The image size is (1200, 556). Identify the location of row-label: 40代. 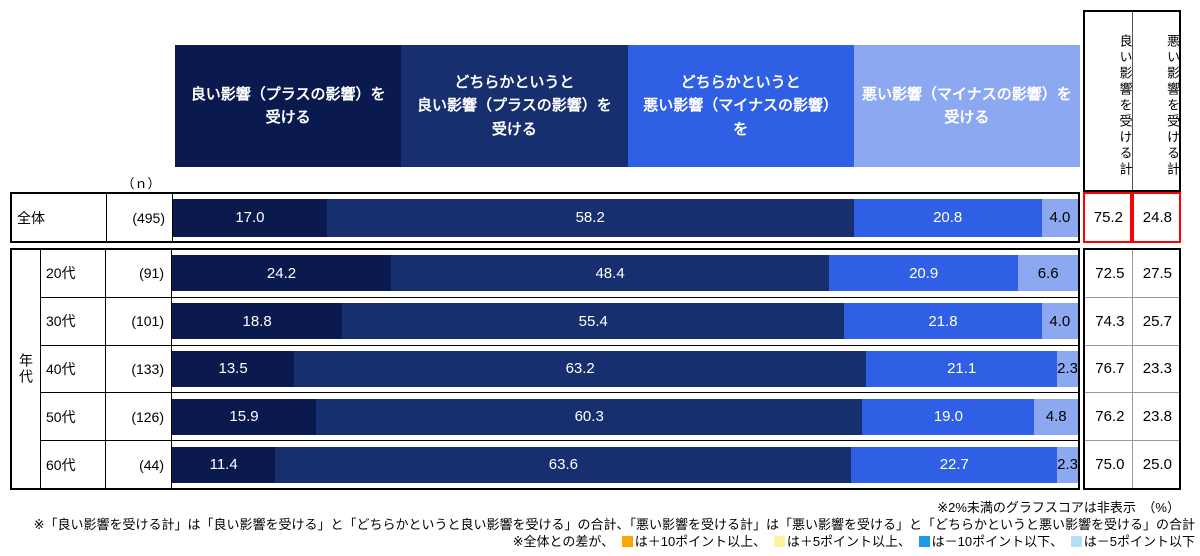
(73, 369).